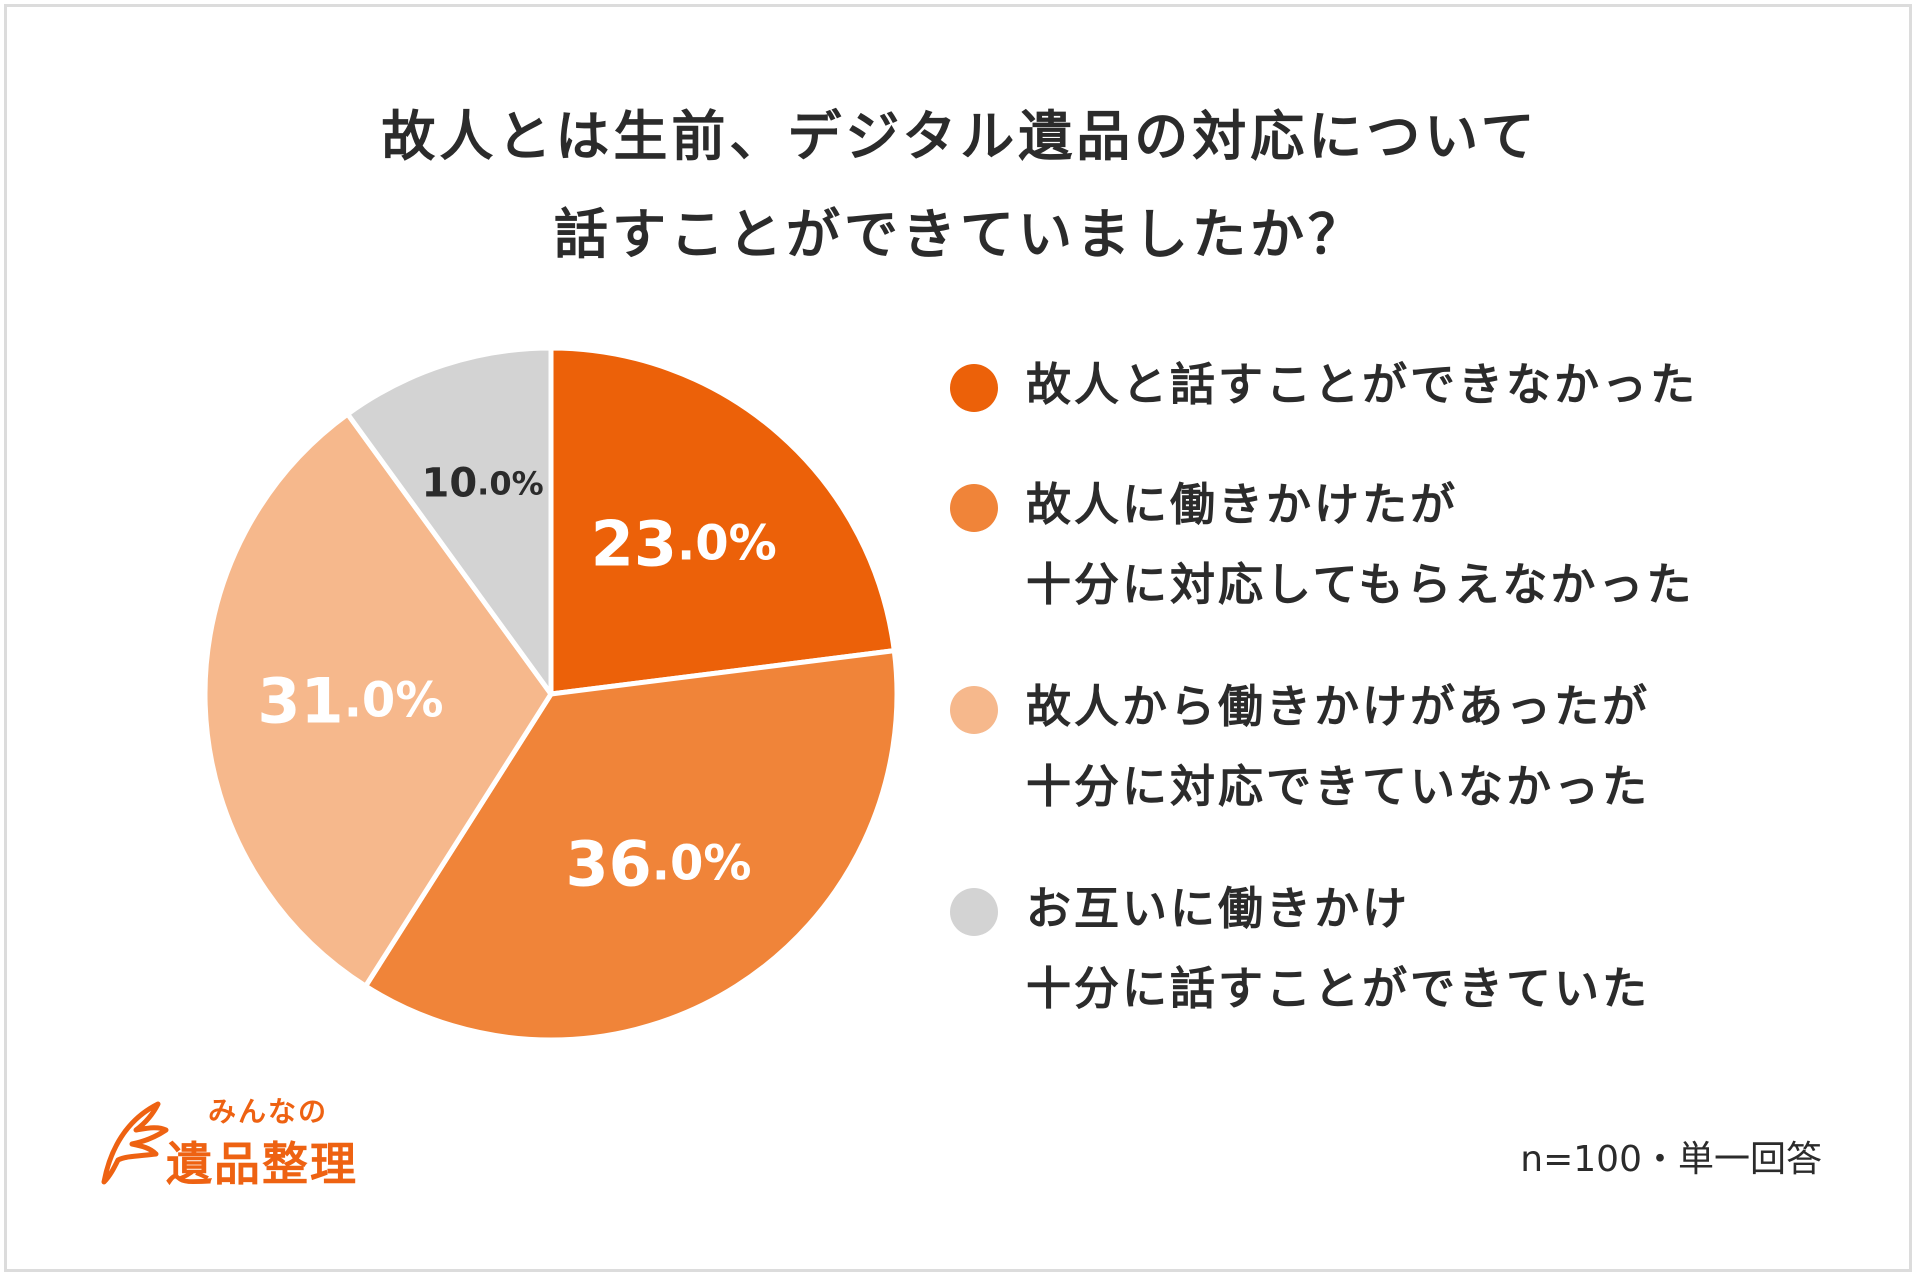  What do you see at coordinates (262, 1164) in the screenshot?
I see `logo-text-big: 遺品整理` at bounding box center [262, 1164].